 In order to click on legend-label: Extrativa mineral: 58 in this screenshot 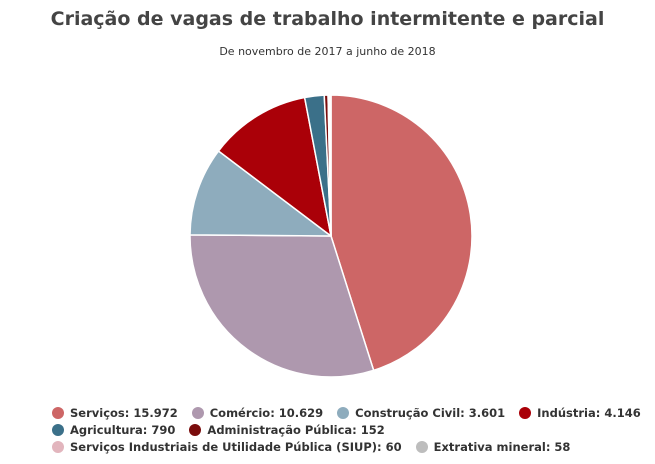, I will do `click(502, 446)`.